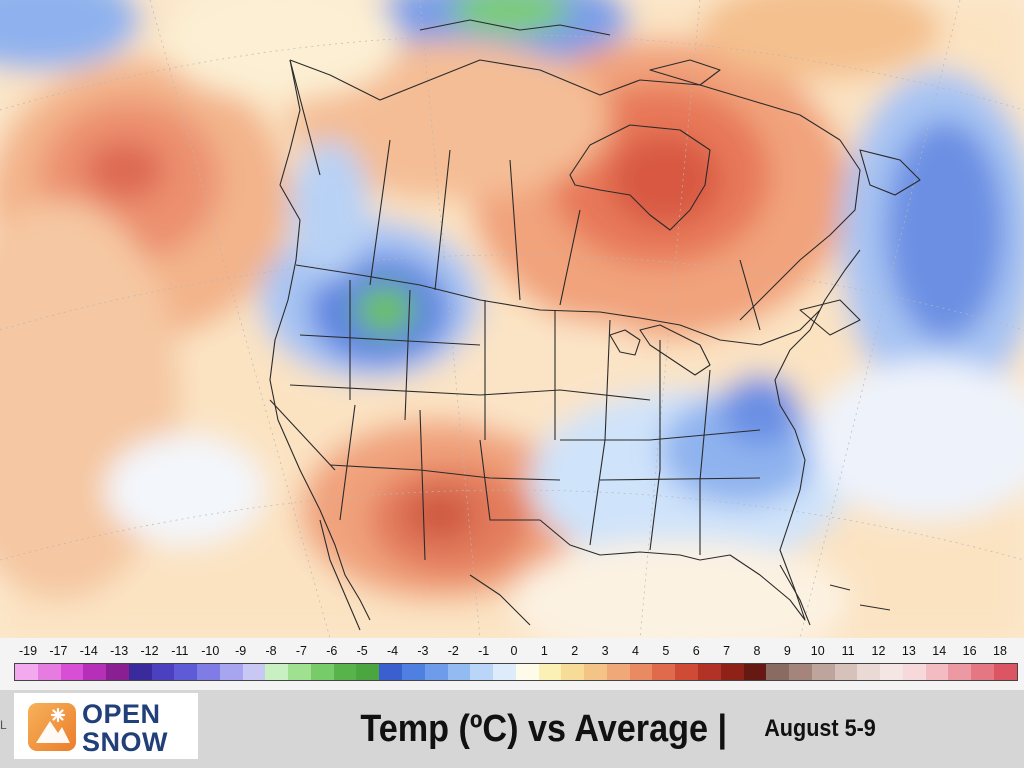 The image size is (1024, 768). Describe the element at coordinates (28, 651) in the screenshot. I see `legend-tick-label: -19` at that location.